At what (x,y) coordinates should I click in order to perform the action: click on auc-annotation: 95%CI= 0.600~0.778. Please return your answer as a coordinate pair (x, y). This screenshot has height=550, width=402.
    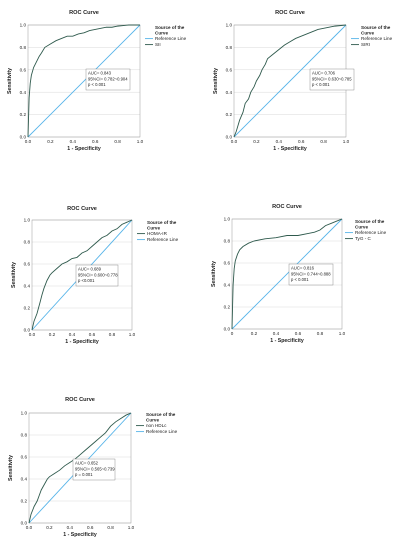
    Looking at the image, I should click on (98, 274).